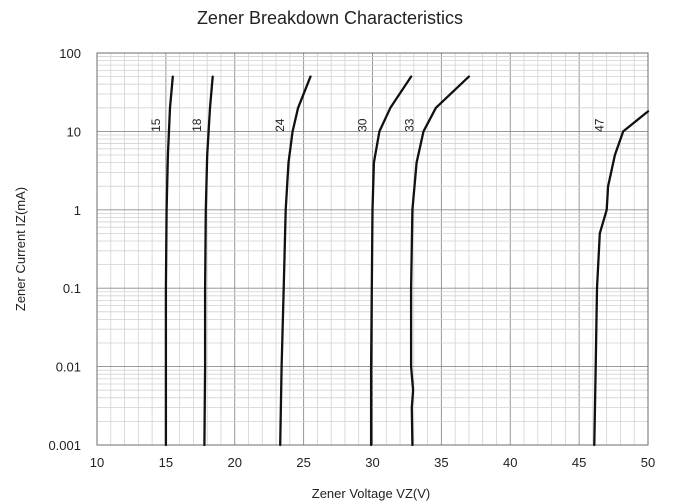 The height and width of the screenshot is (504, 685). What do you see at coordinates (197, 125) in the screenshot?
I see `curve-label-18: 18` at bounding box center [197, 125].